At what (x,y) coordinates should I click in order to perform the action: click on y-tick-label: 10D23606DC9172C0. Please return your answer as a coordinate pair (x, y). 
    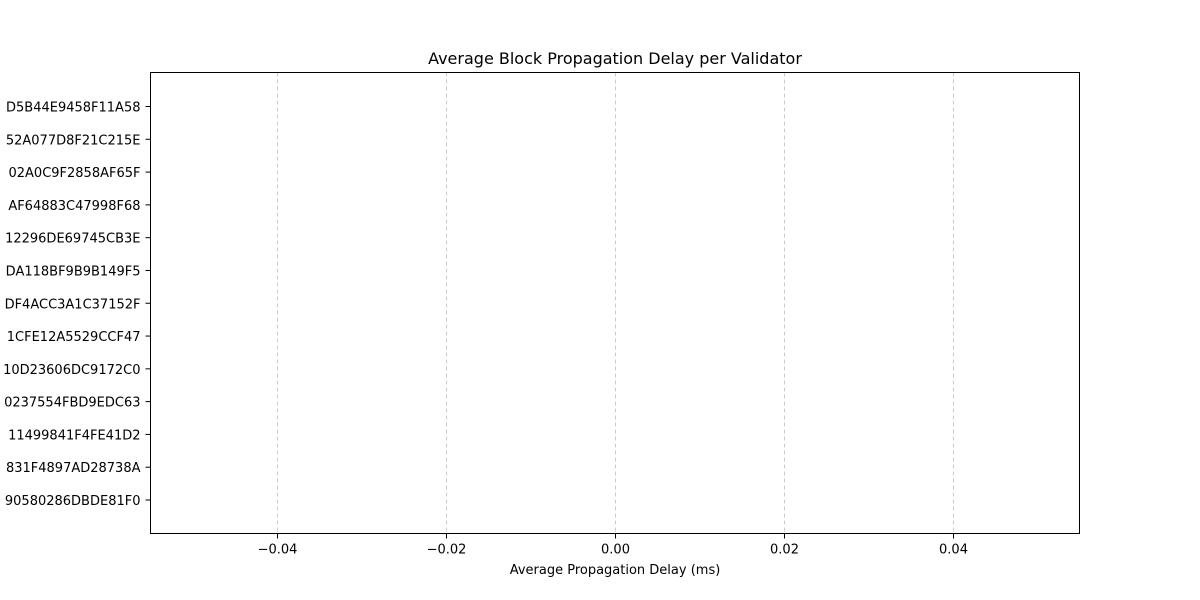
    Looking at the image, I should click on (71, 370).